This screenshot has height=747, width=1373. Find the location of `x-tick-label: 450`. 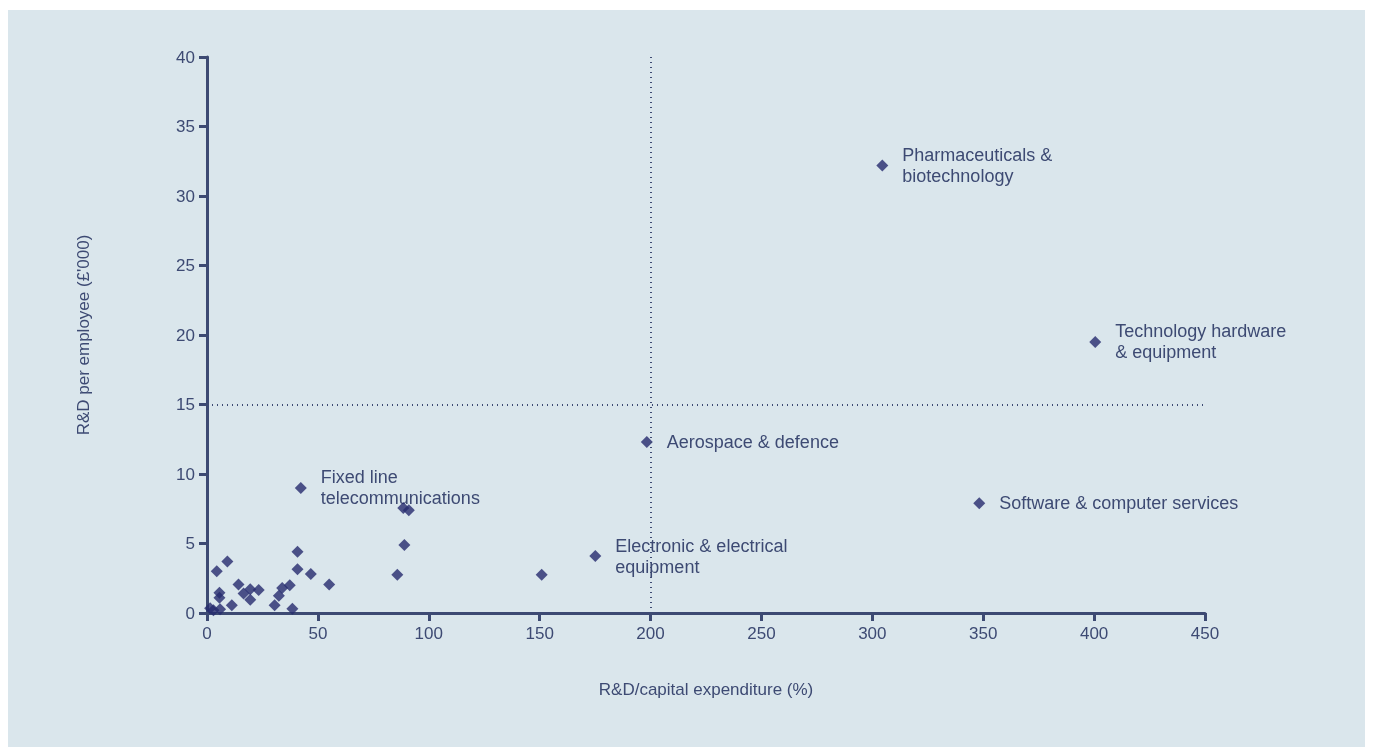

x-tick-label: 450 is located at coordinates (1205, 633).